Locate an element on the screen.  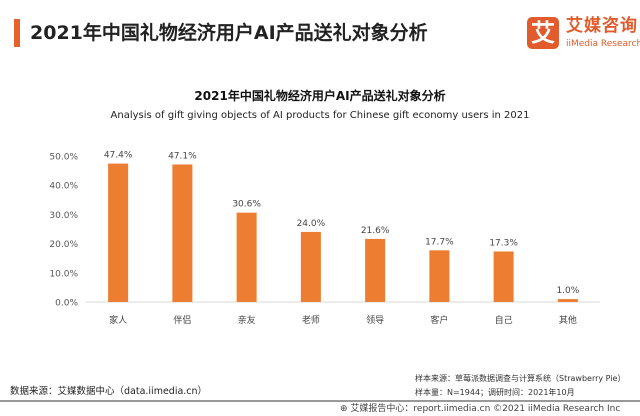
x-tick-label: 其他 is located at coordinates (568, 320).